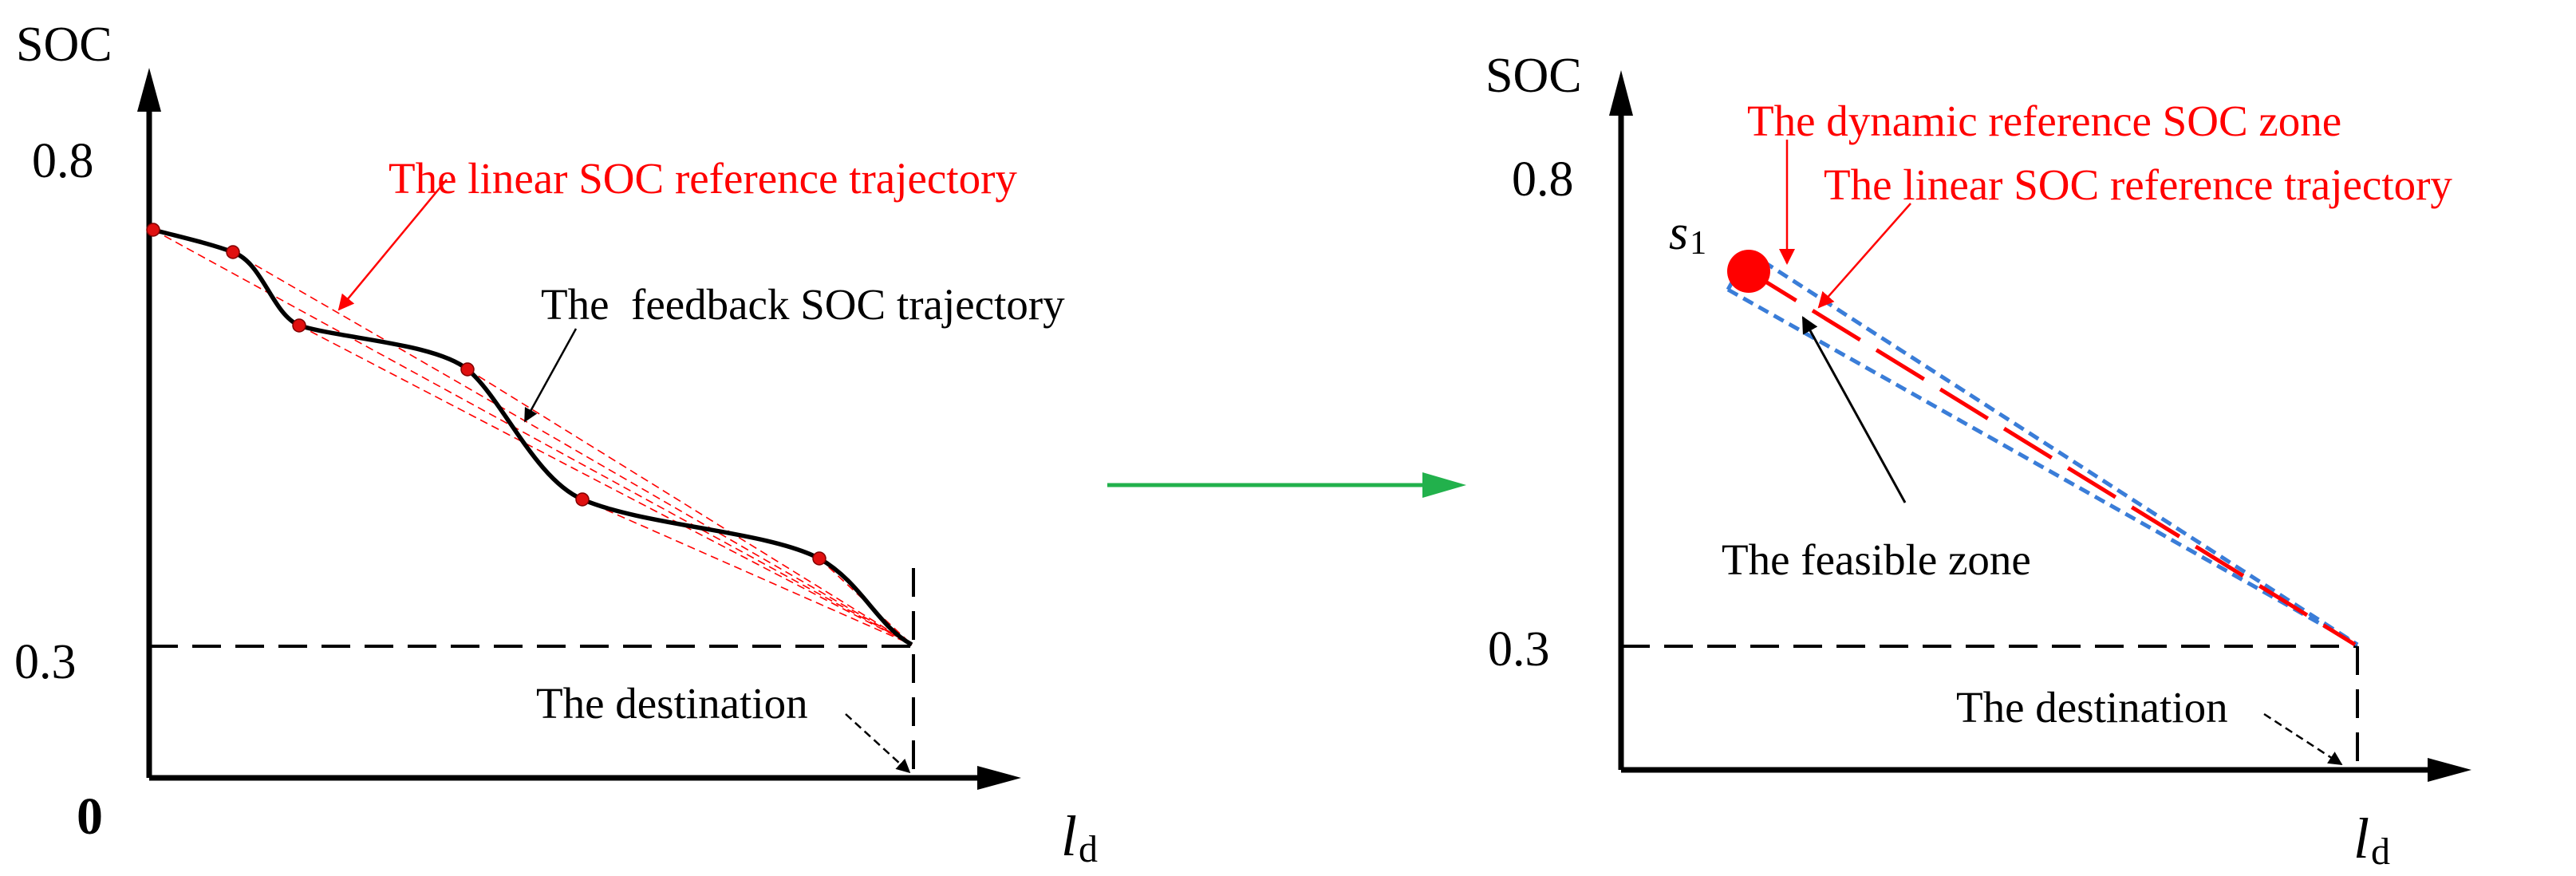 The width and height of the screenshot is (2576, 876). Describe the element at coordinates (149, 90) in the screenshot. I see `left-y-axis-arrowhead` at that location.